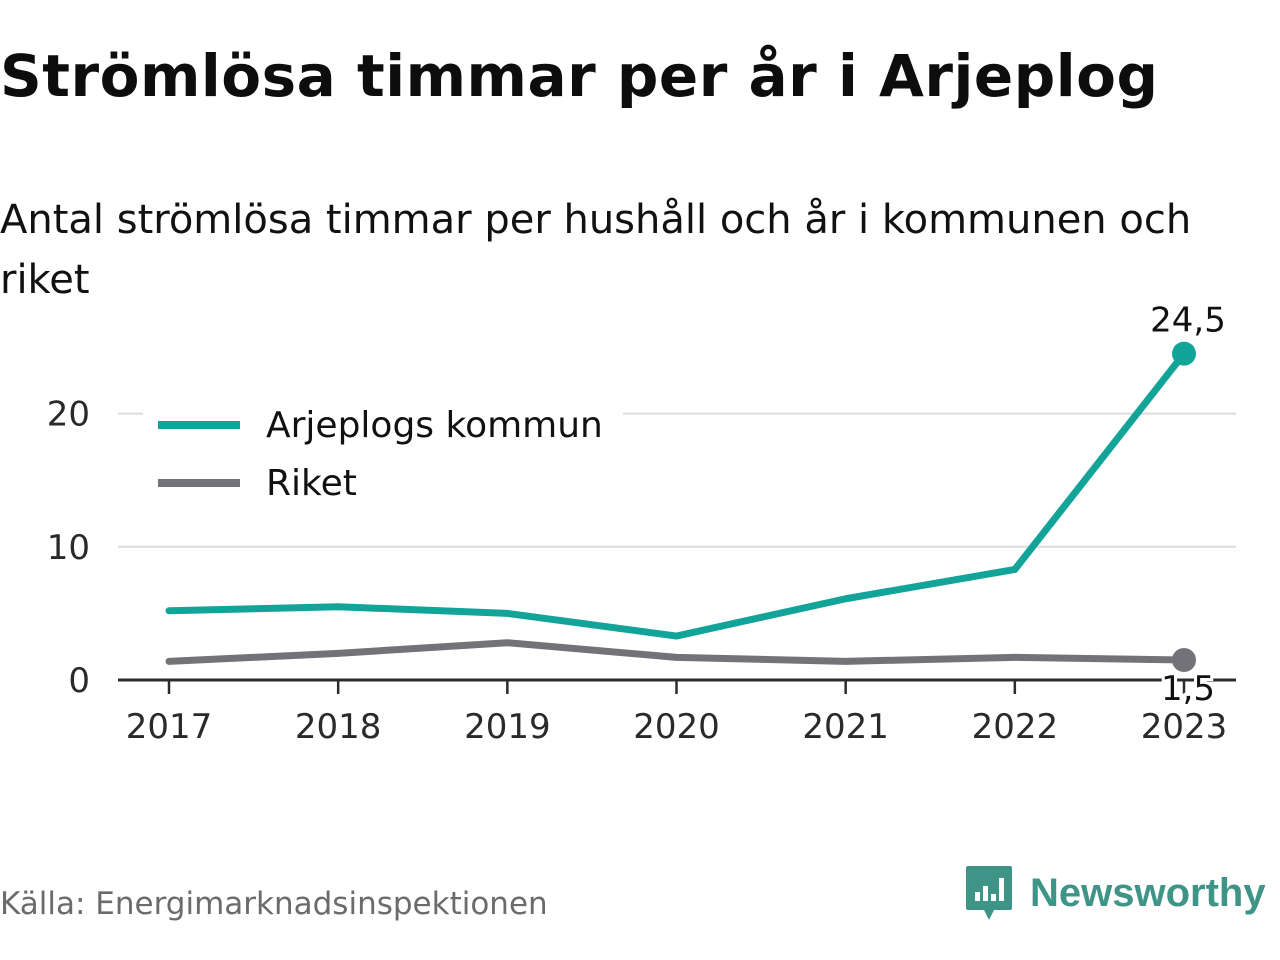 The height and width of the screenshot is (960, 1280). I want to click on x-tick-label: 2021, so click(845, 727).